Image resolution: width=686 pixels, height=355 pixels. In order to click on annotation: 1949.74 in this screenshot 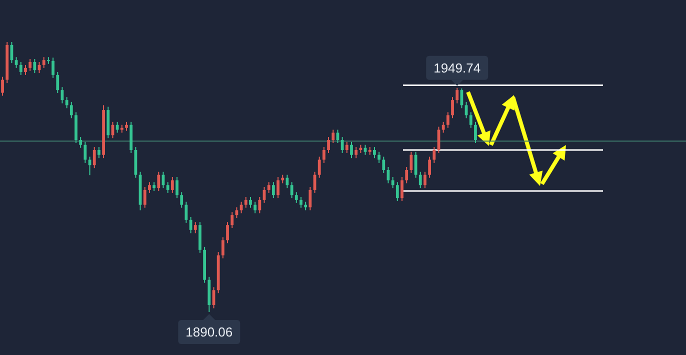, I will do `click(457, 68)`.